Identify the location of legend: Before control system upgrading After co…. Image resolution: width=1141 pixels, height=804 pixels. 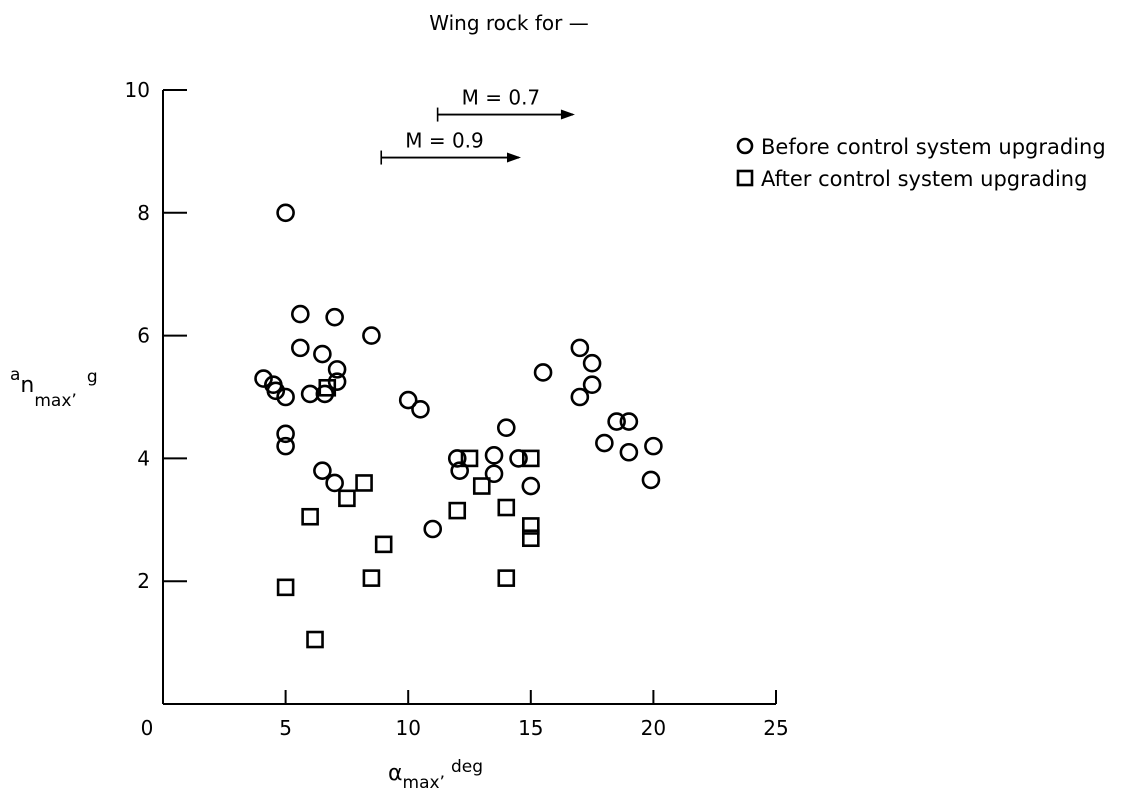
(921, 163).